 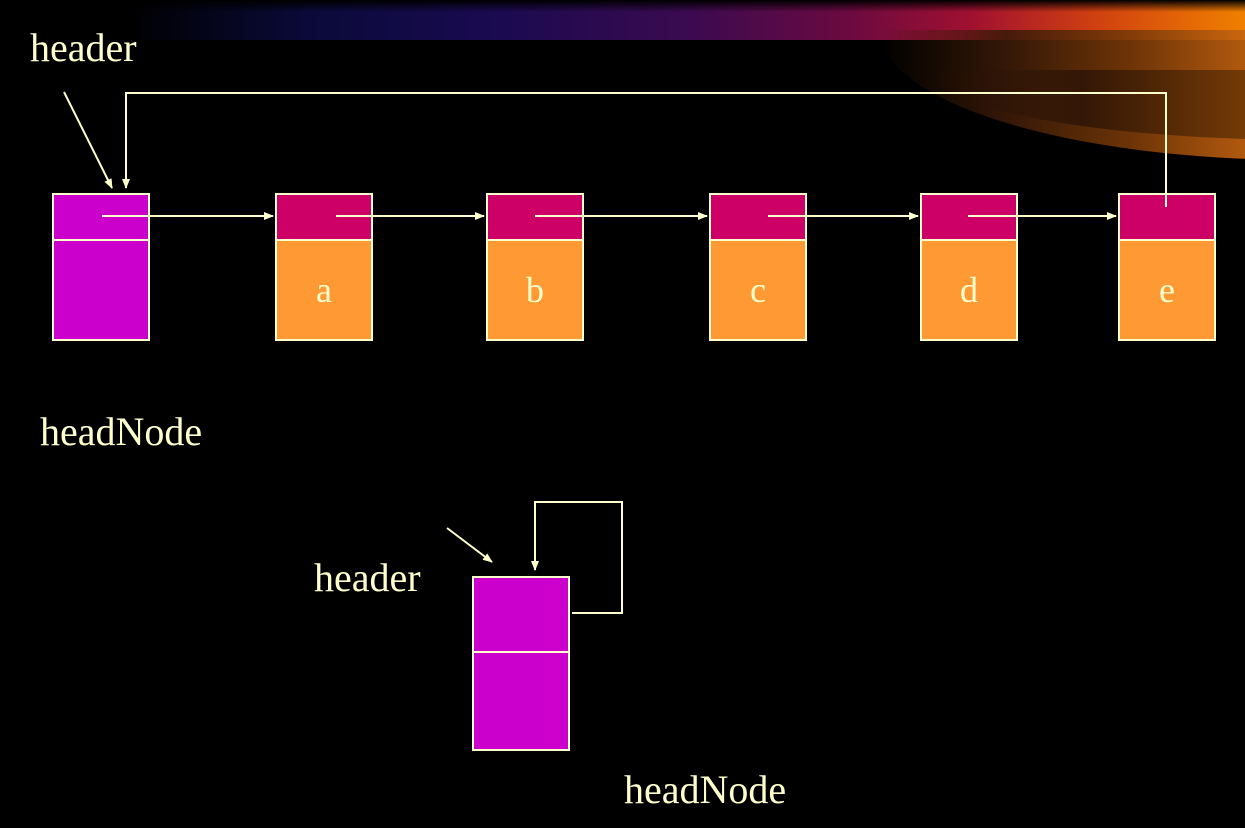 I want to click on head-node, so click(x=101, y=267).